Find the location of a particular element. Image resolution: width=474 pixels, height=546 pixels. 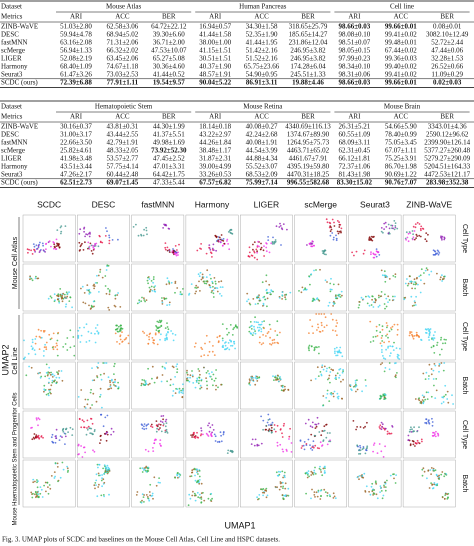

table-cell: 42.24±2.68 is located at coordinates (262, 135).